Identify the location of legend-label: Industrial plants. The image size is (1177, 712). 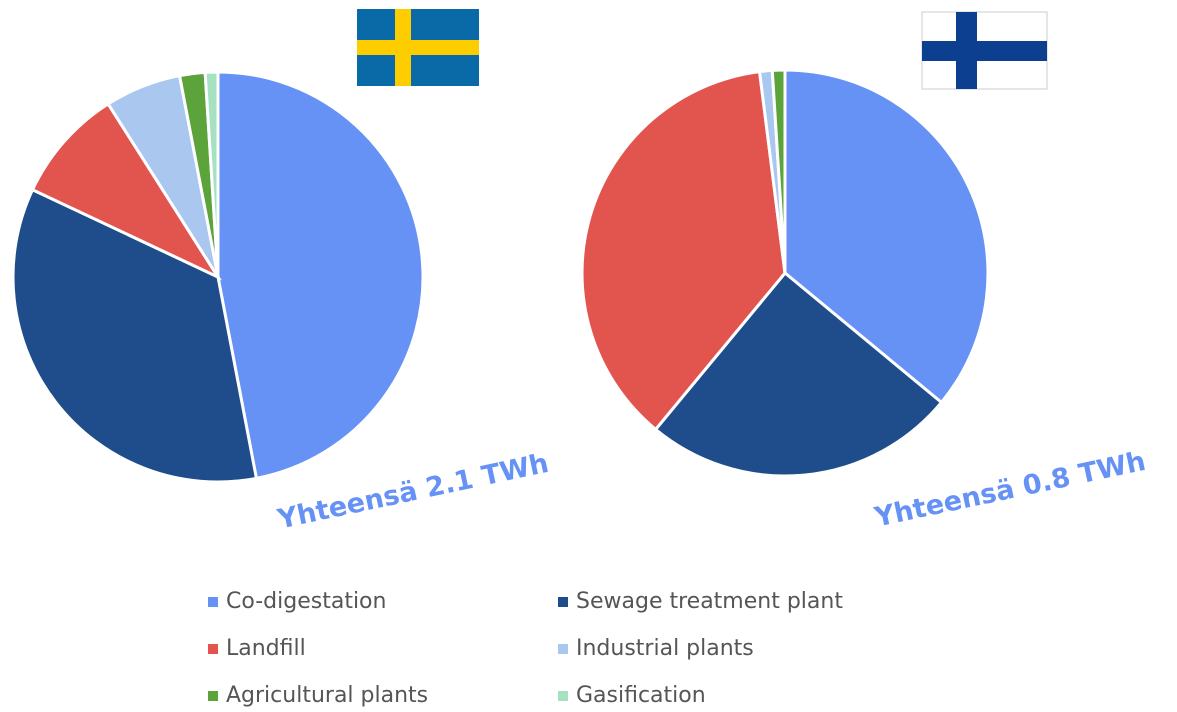
(665, 648).